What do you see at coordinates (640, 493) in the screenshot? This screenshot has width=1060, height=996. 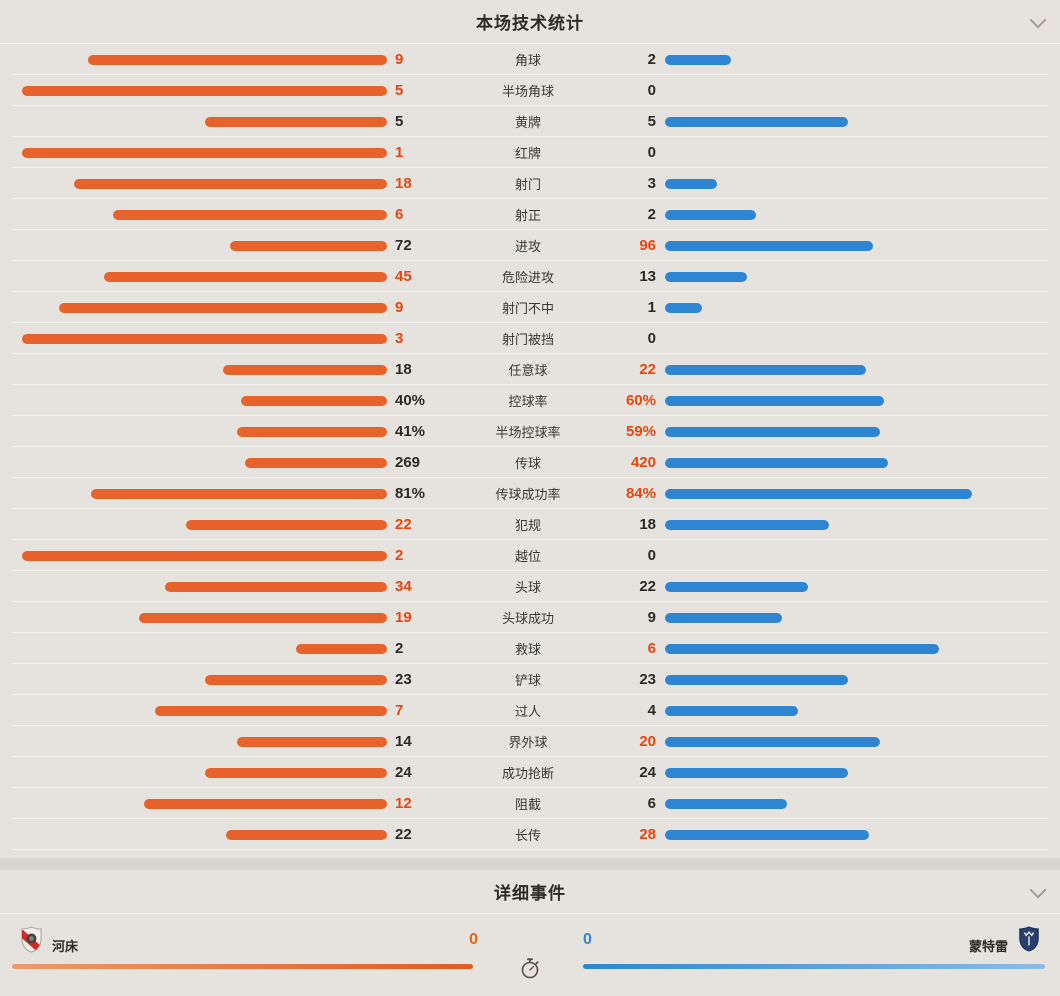 I see `away-value: 84%` at bounding box center [640, 493].